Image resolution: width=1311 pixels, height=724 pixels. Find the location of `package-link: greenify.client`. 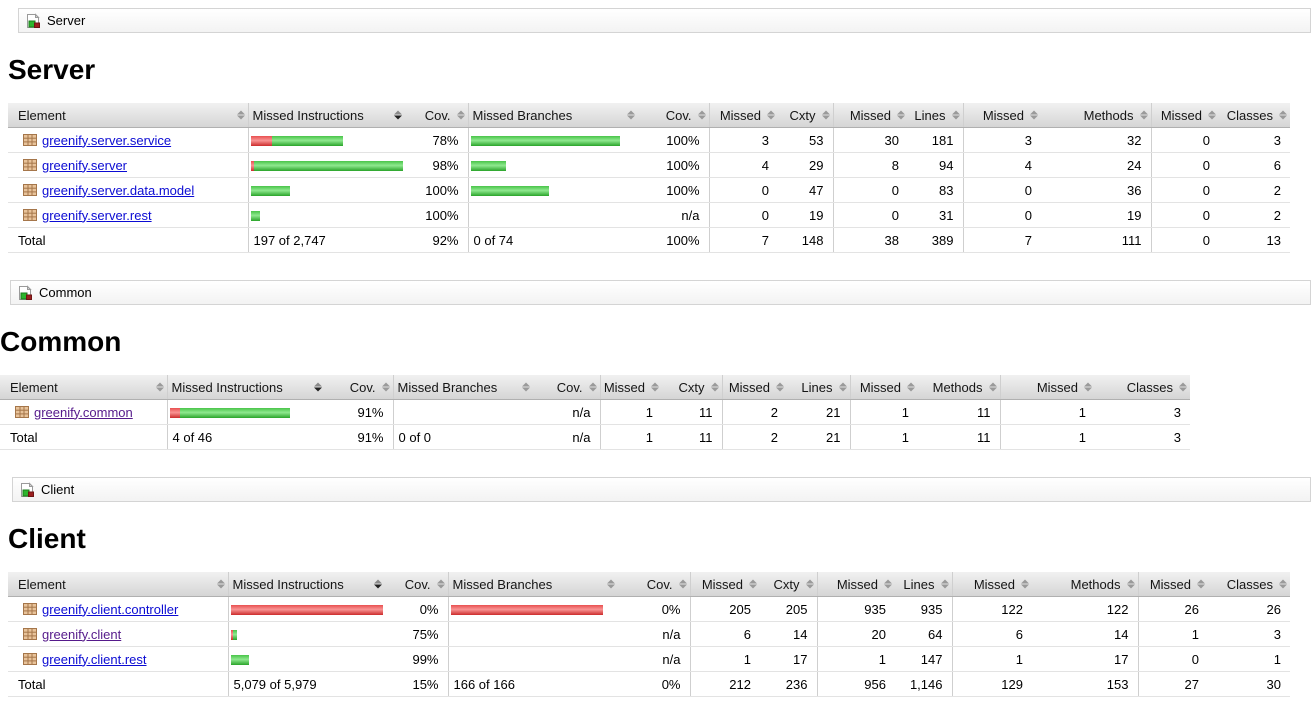

package-link: greenify.client is located at coordinates (82, 634).